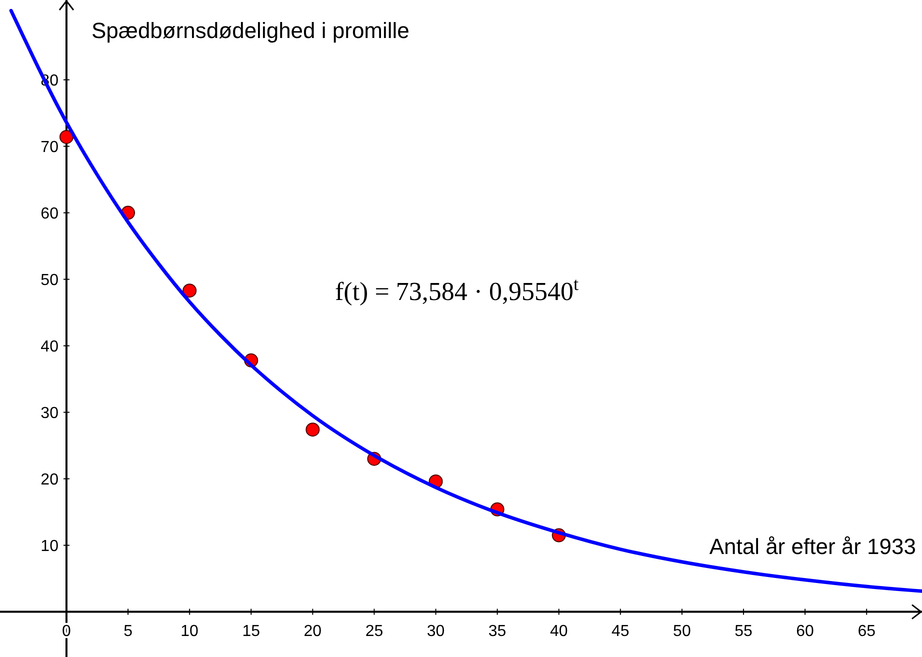  What do you see at coordinates (621, 631) in the screenshot?
I see `x-tick-label: 45` at bounding box center [621, 631].